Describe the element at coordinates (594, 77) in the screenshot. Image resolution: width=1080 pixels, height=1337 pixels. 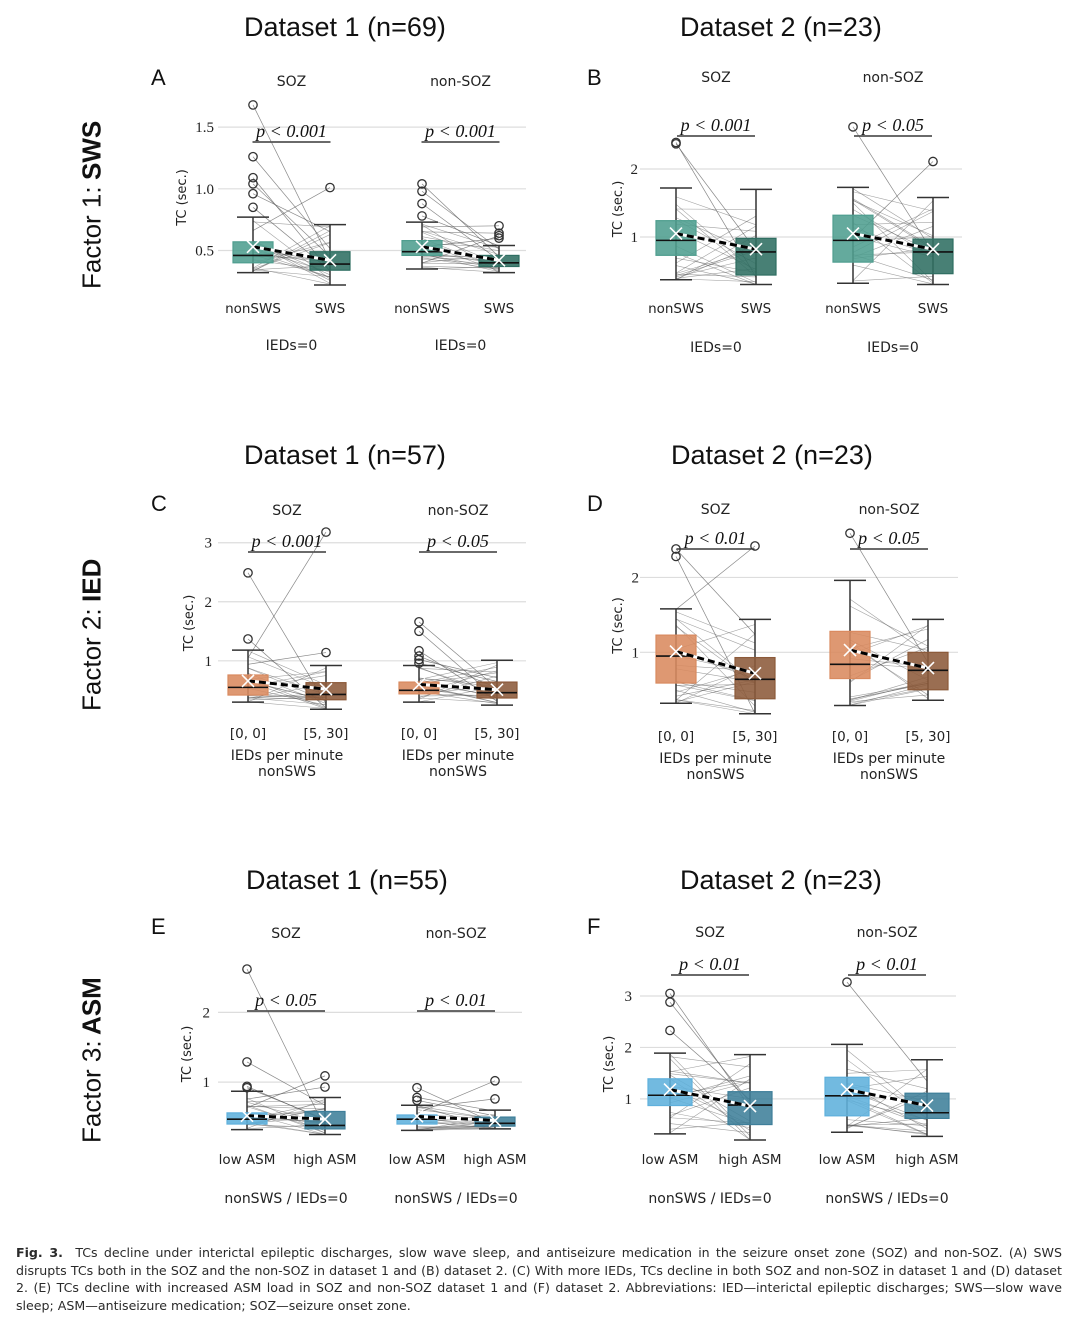
I see `panel-letter-b: B` at that location.